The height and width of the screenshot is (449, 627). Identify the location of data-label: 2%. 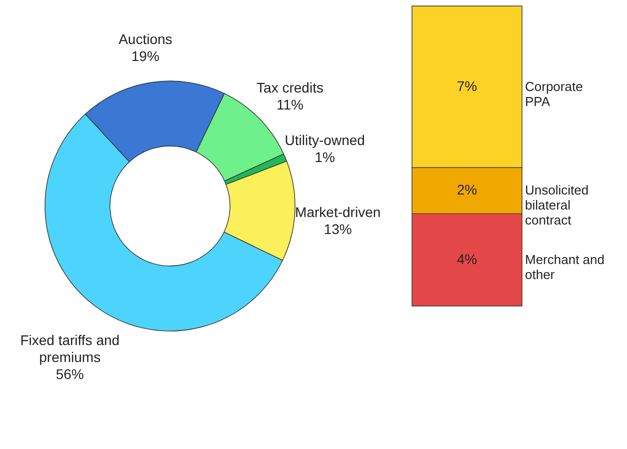
(467, 190).